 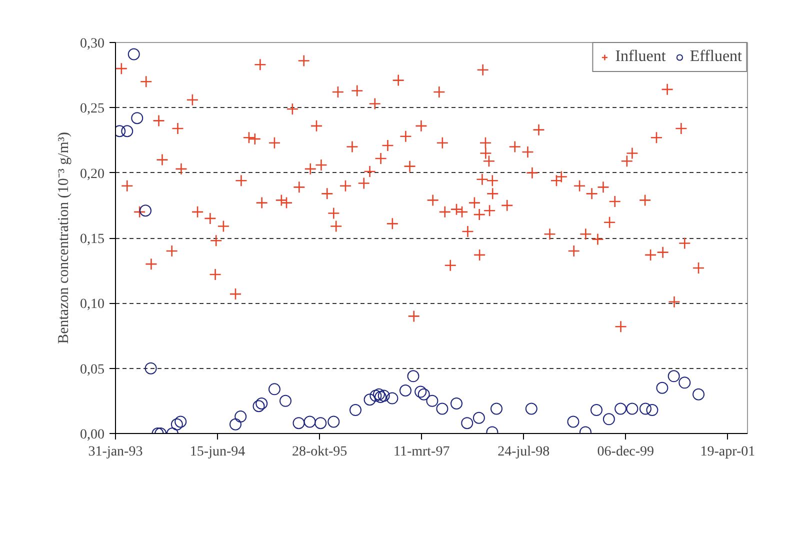 What do you see at coordinates (92, 109) in the screenshot?
I see `y-tick-label: 0,25` at bounding box center [92, 109].